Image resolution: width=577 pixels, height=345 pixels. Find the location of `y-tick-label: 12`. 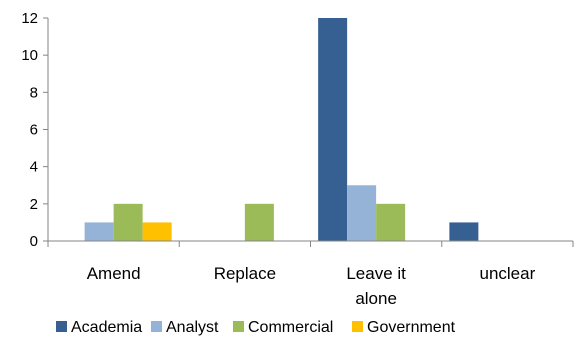

y-tick-label: 12 is located at coordinates (29, 18).